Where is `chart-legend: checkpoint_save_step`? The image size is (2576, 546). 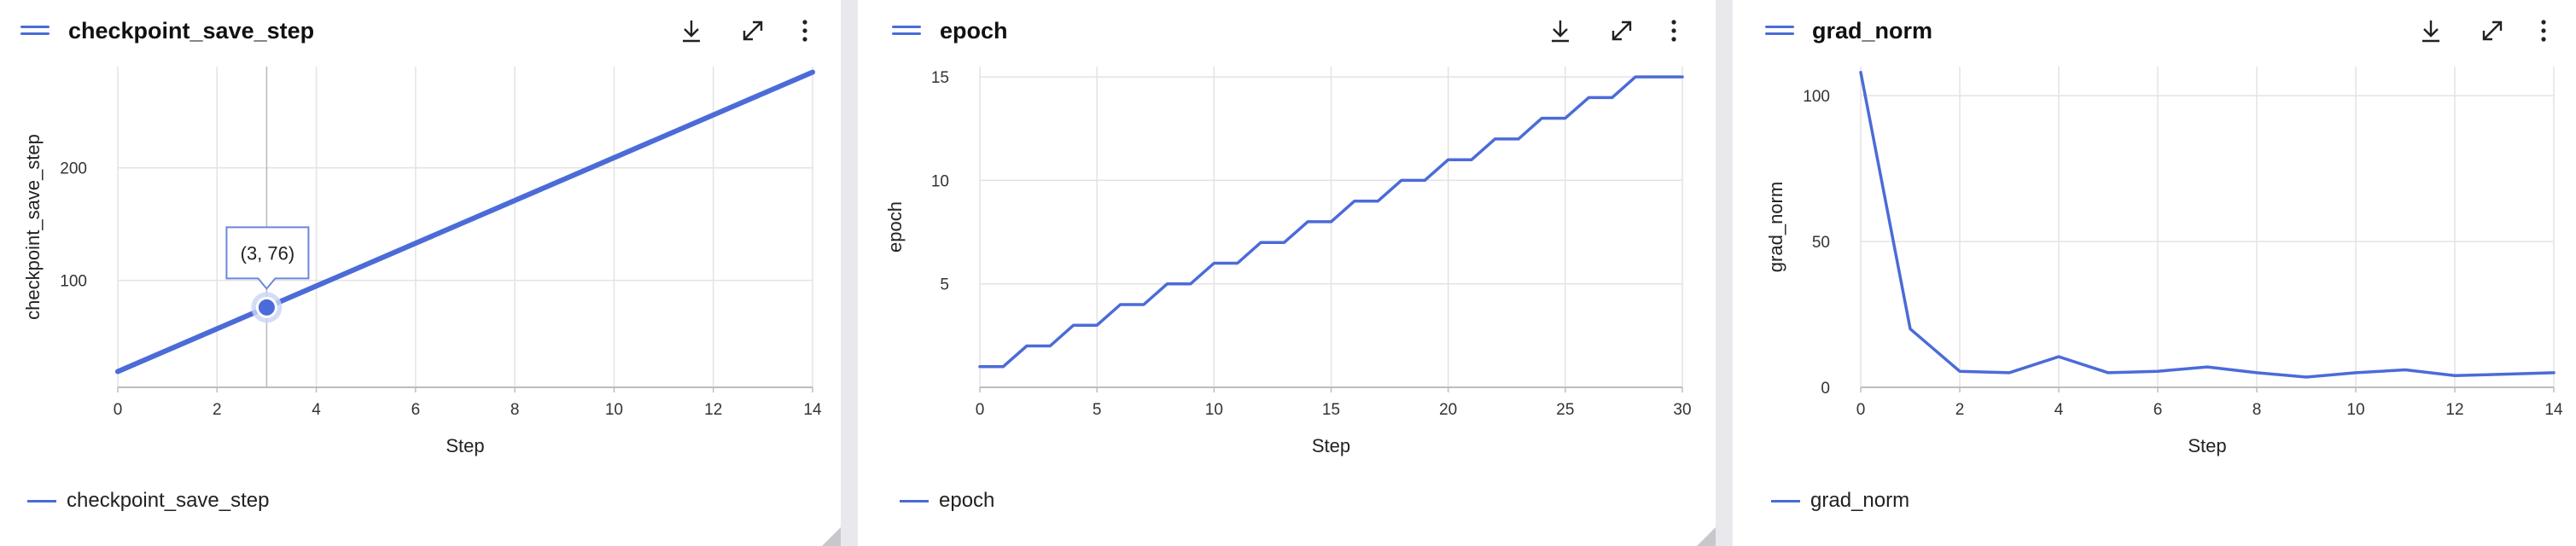 chart-legend: checkpoint_save_step is located at coordinates (148, 501).